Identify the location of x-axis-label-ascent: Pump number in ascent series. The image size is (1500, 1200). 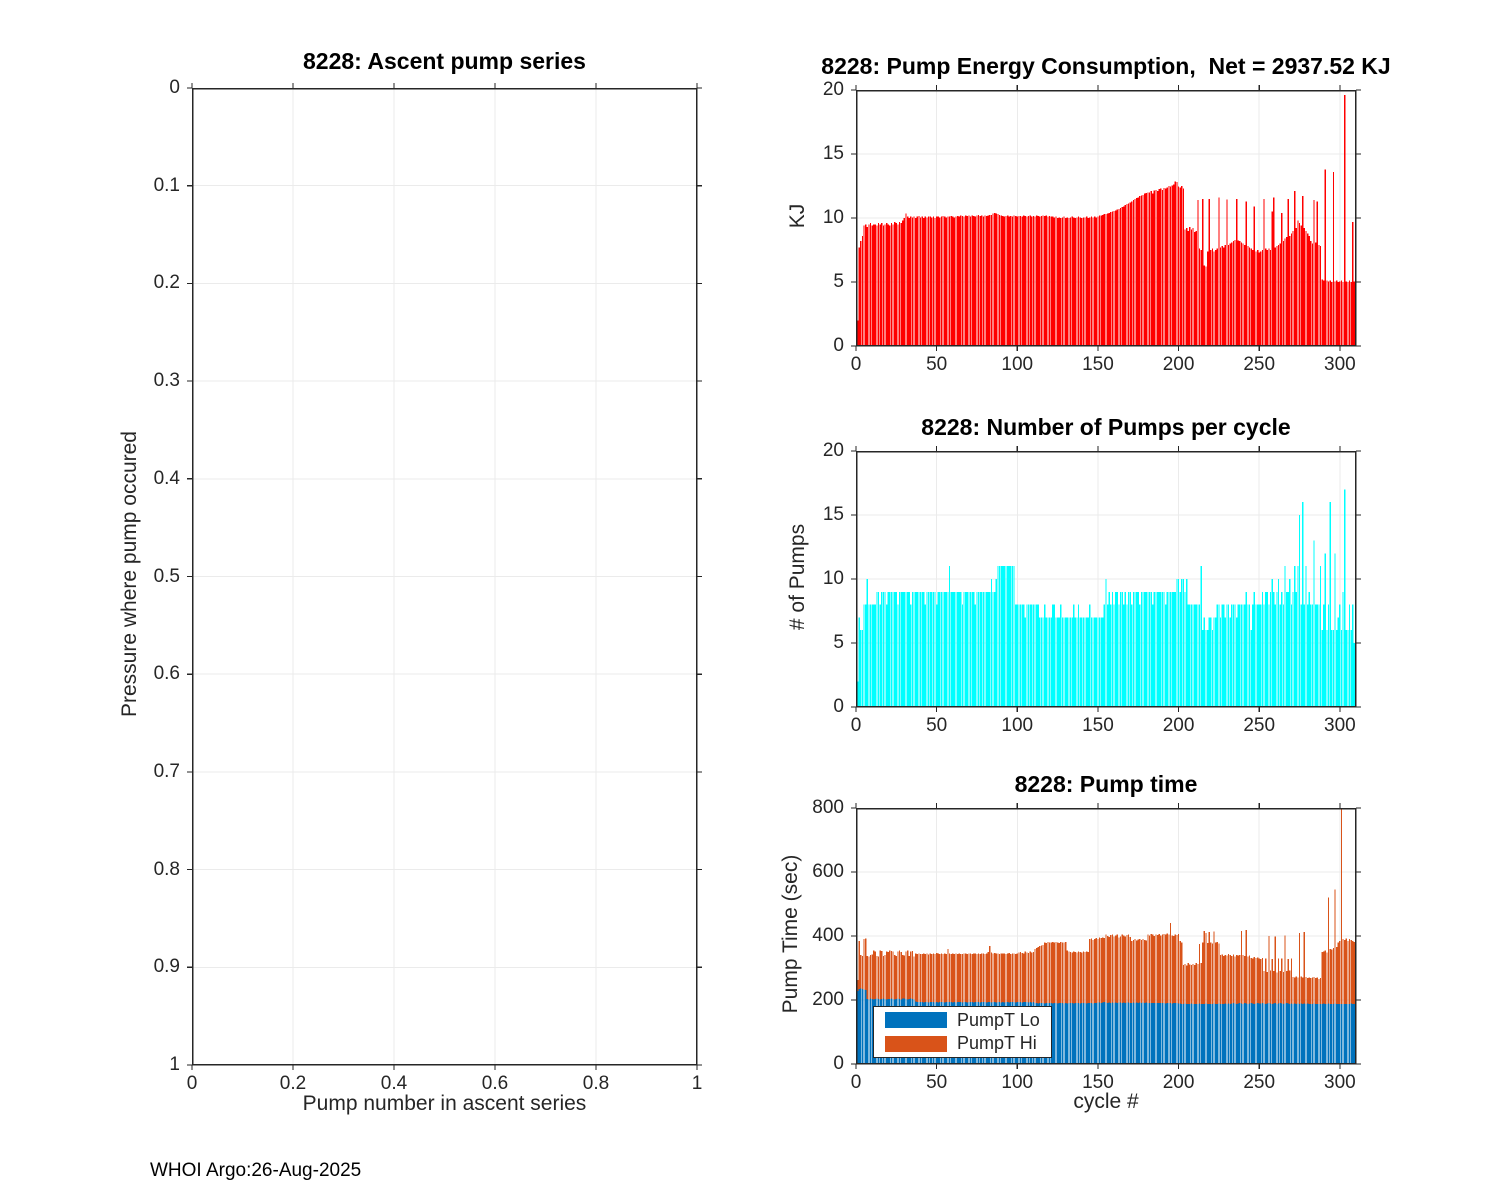
(444, 1103).